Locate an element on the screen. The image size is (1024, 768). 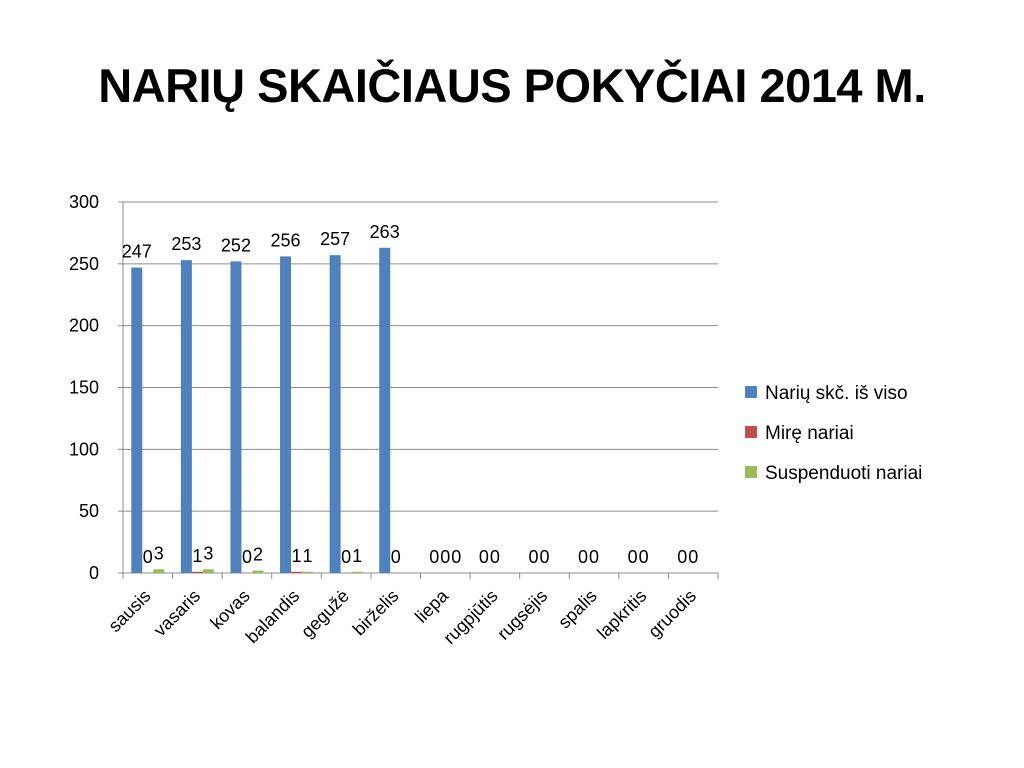
y-tick-label: 300 is located at coordinates (84, 202).